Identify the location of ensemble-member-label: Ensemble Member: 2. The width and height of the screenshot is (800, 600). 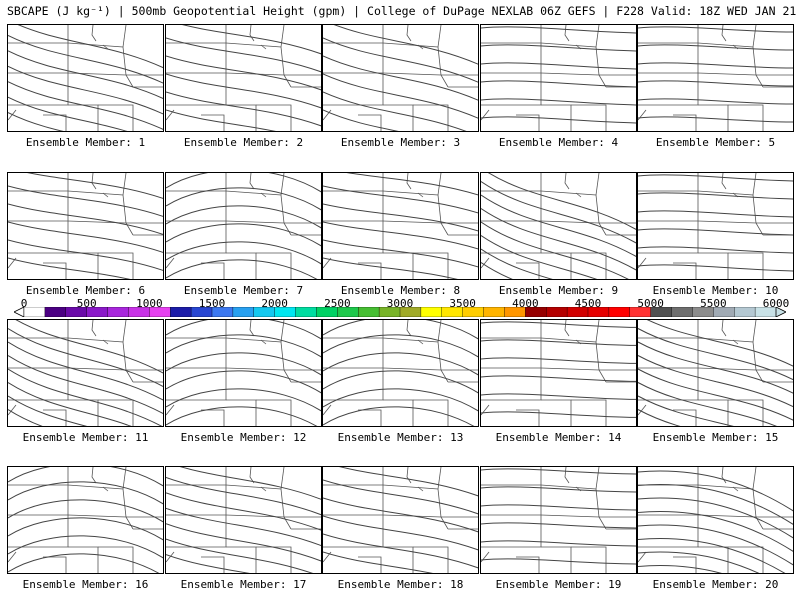
(243, 142).